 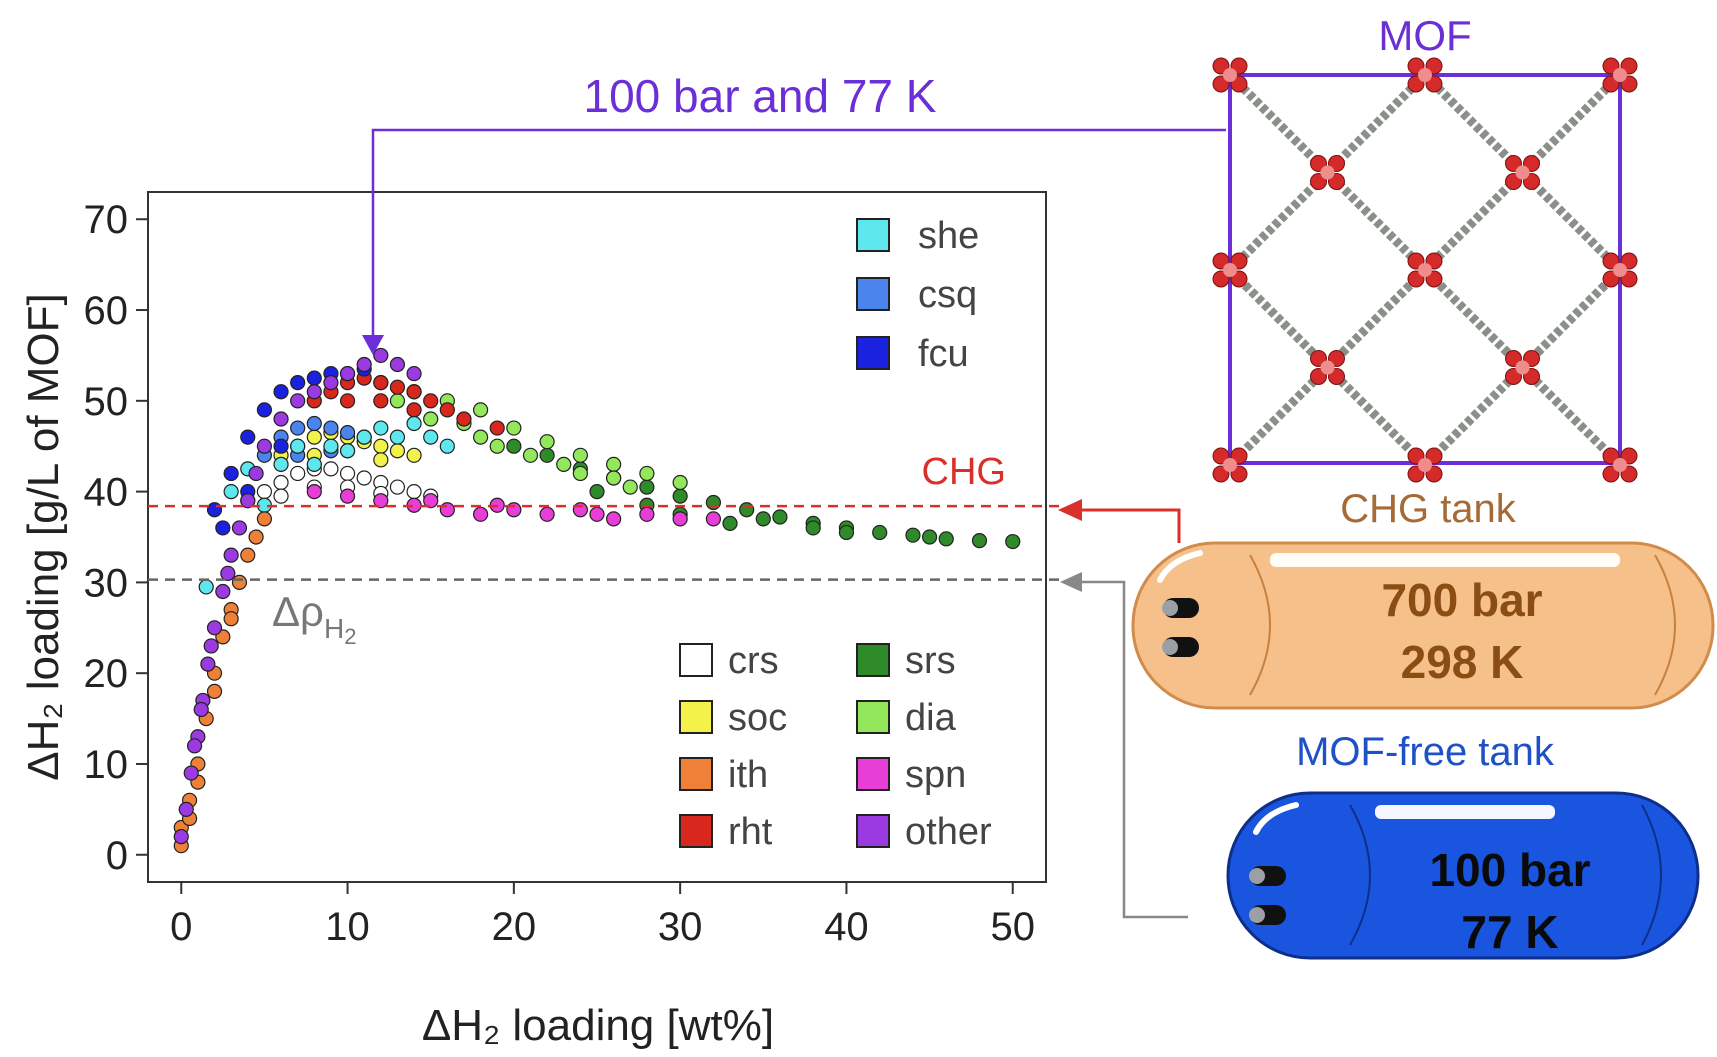 What do you see at coordinates (331, 428) in the screenshot?
I see `point-csq` at bounding box center [331, 428].